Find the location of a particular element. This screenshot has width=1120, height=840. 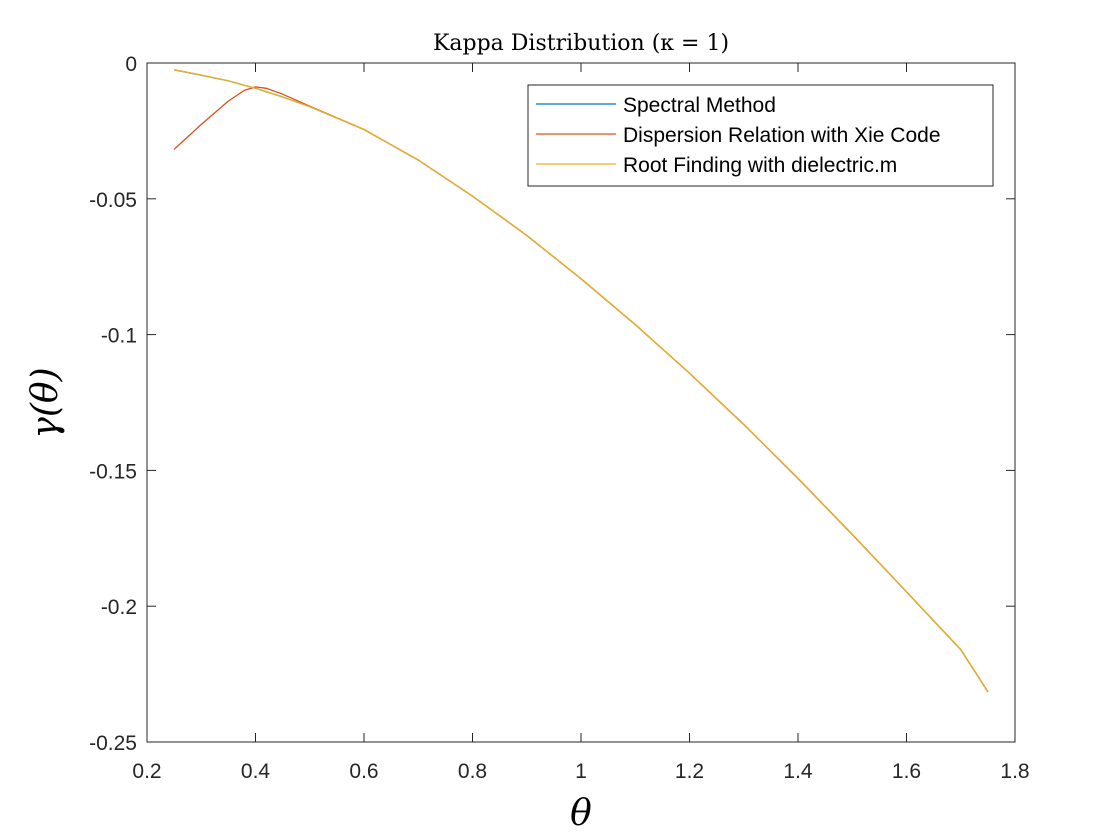

x-tick-label: 1 is located at coordinates (581, 771).